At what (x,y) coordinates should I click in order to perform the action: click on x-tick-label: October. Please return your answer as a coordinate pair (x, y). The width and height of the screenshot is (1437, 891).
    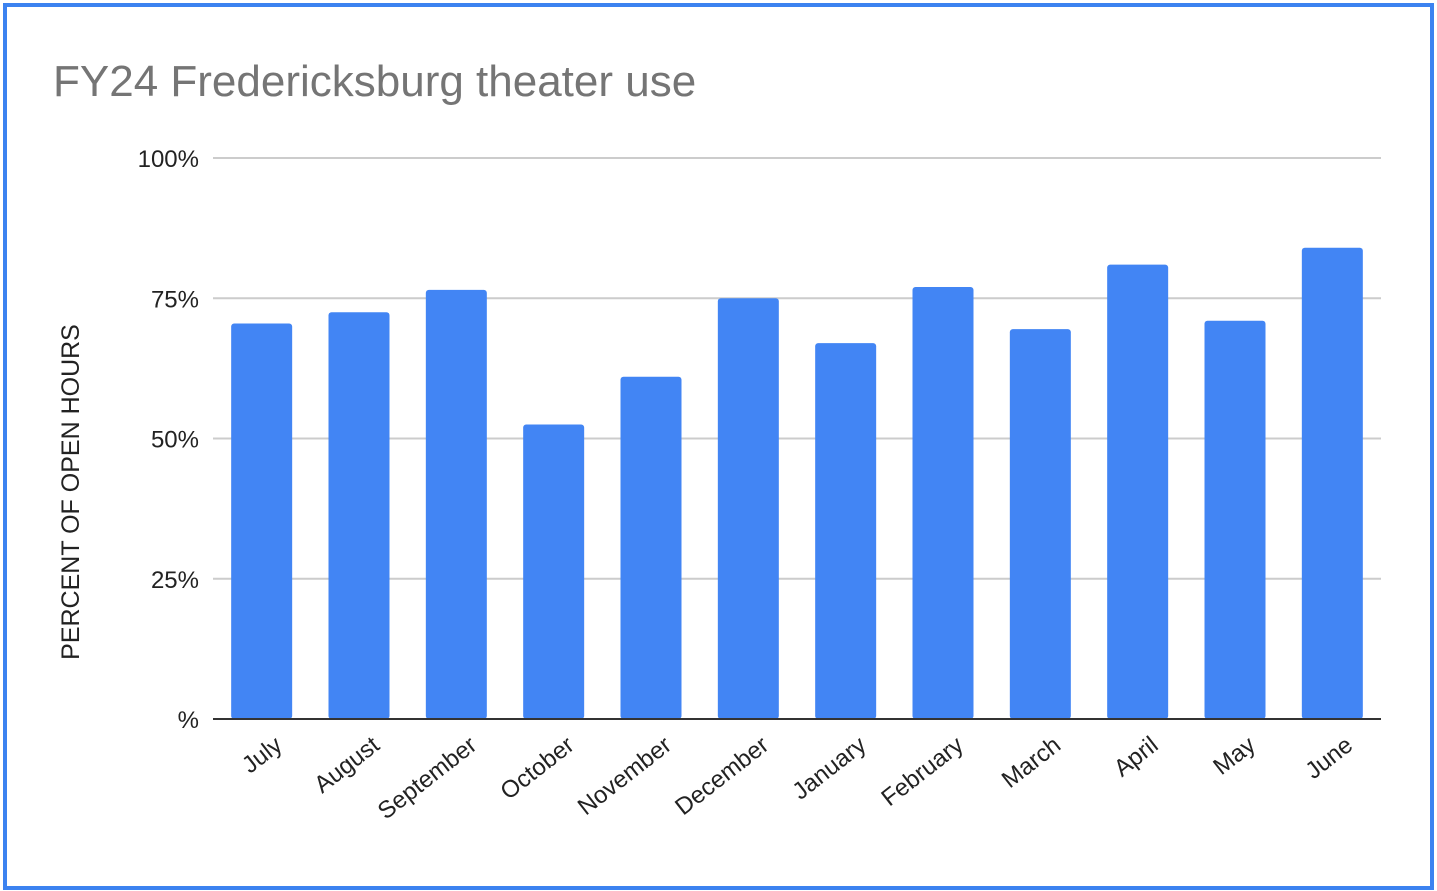
    Looking at the image, I should click on (537, 768).